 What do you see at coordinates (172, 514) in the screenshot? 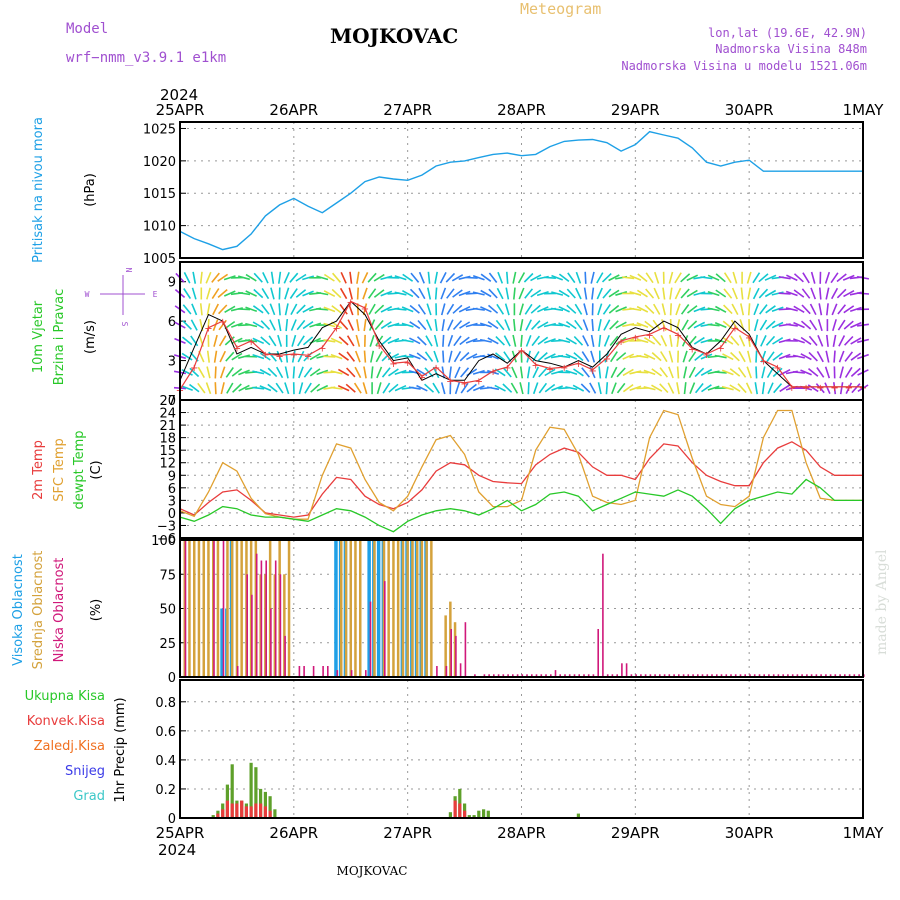
I see `temp-ytick-label: 0` at bounding box center [172, 514].